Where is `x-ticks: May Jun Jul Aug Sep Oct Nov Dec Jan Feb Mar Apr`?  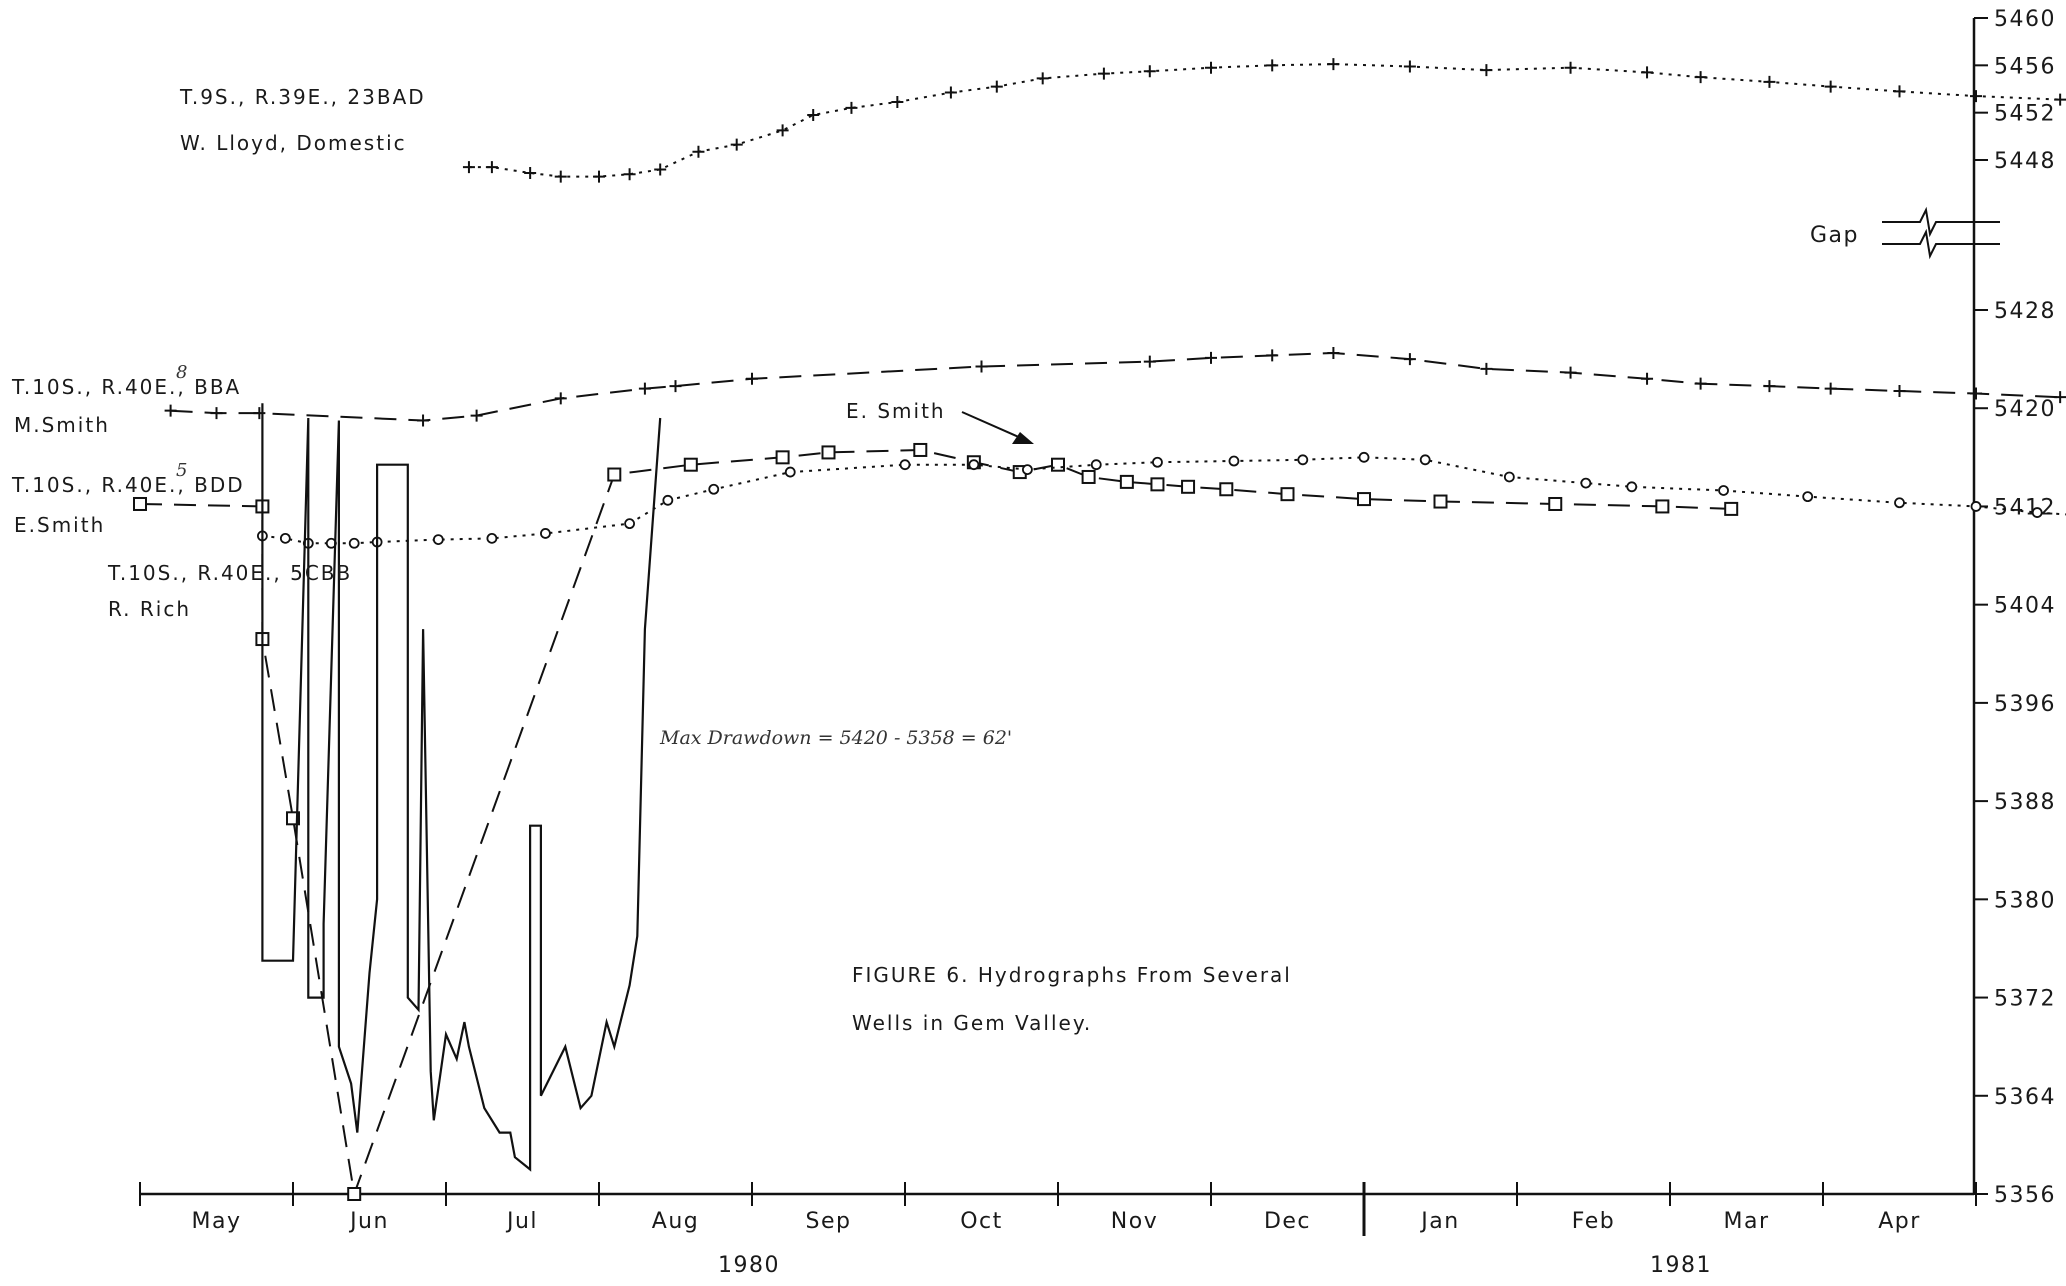 x-ticks: May Jun Jul Aug Sep Oct Nov Dec Jan Feb Mar Apr is located at coordinates (1058, 1209).